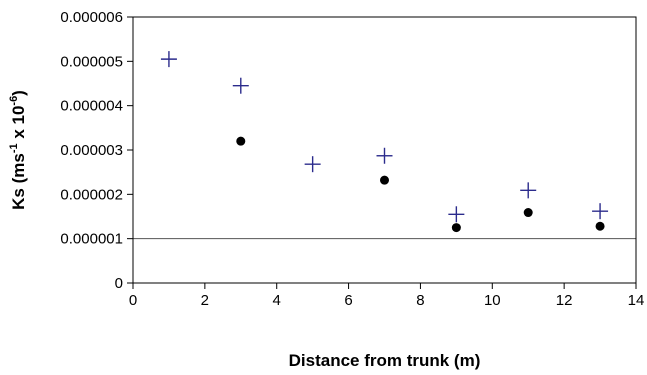  I want to click on x-tick-label: 8, so click(420, 300).